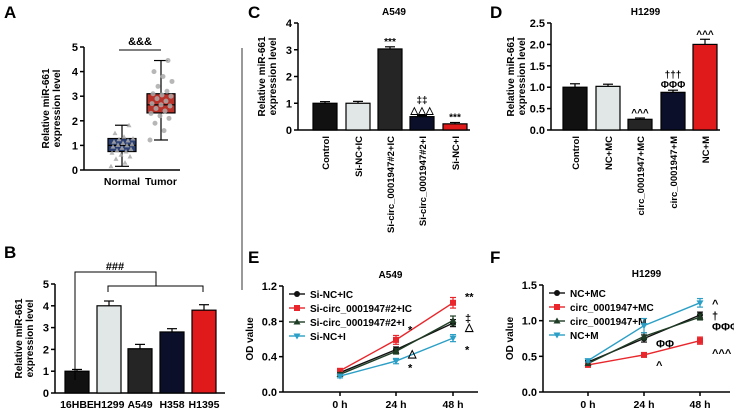 The width and height of the screenshot is (734, 411). Describe the element at coordinates (612, 308) in the screenshot. I see `legend-label: circ_0001947+MC` at that location.